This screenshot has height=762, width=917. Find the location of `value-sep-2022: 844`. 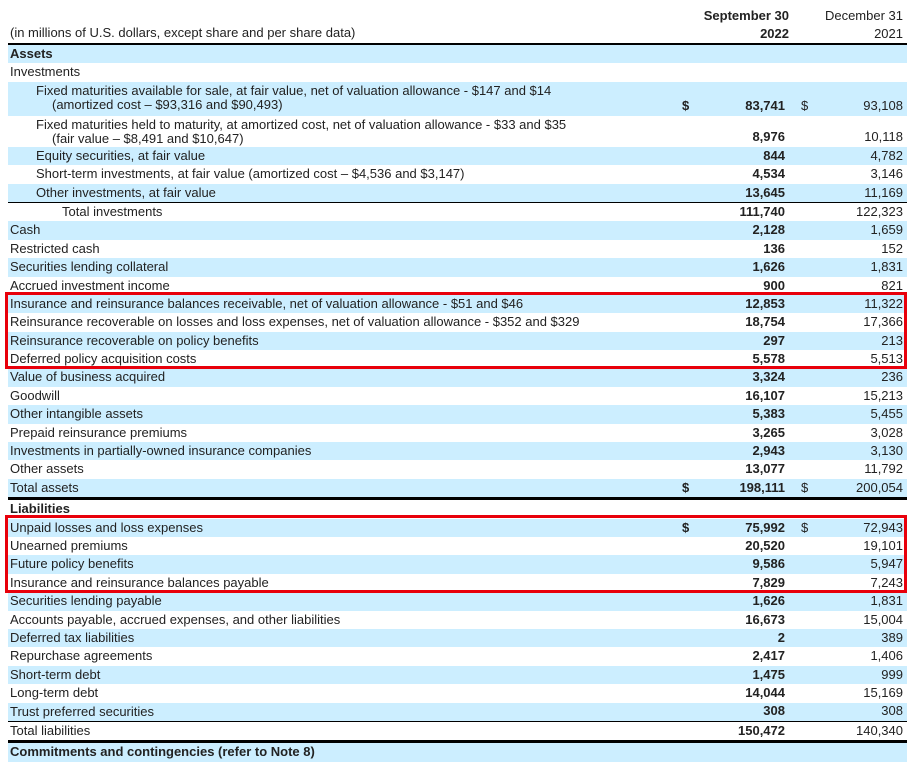

value-sep-2022: 844 is located at coordinates (774, 155).